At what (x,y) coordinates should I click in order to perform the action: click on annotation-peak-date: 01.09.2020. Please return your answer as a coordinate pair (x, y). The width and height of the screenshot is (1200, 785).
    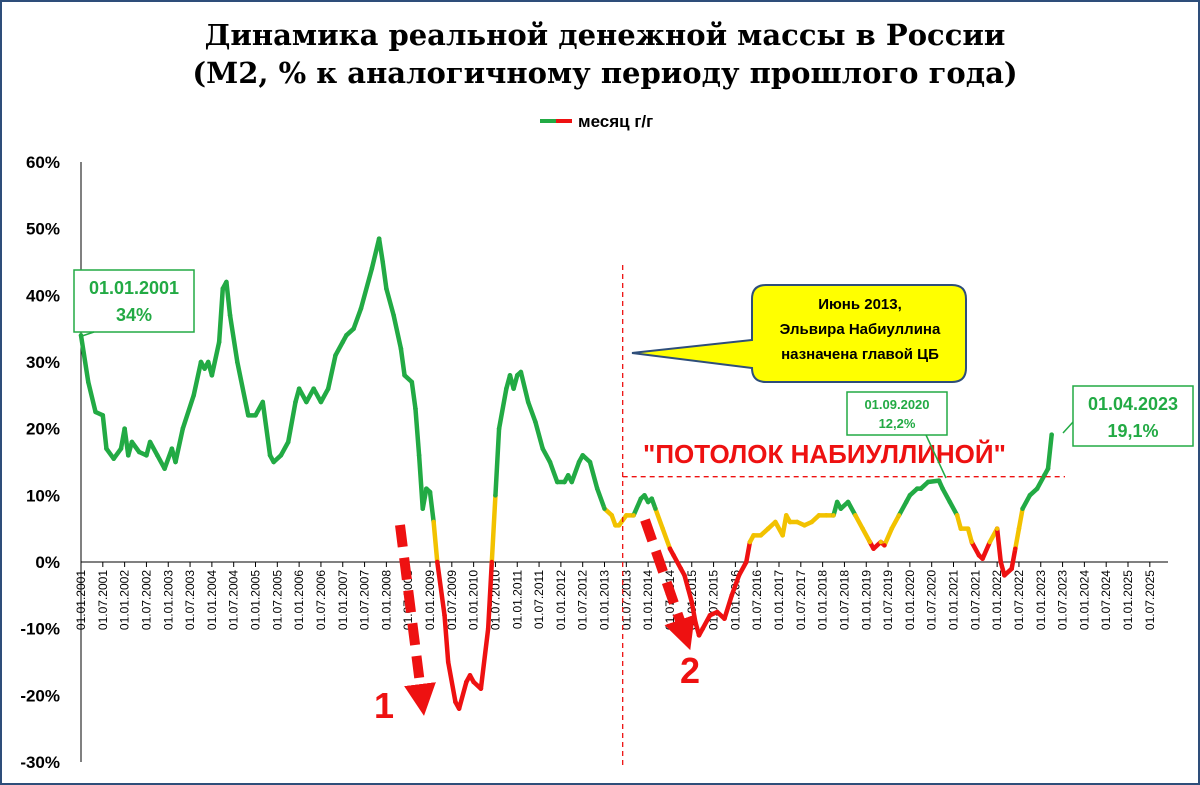
    Looking at the image, I should click on (896, 404).